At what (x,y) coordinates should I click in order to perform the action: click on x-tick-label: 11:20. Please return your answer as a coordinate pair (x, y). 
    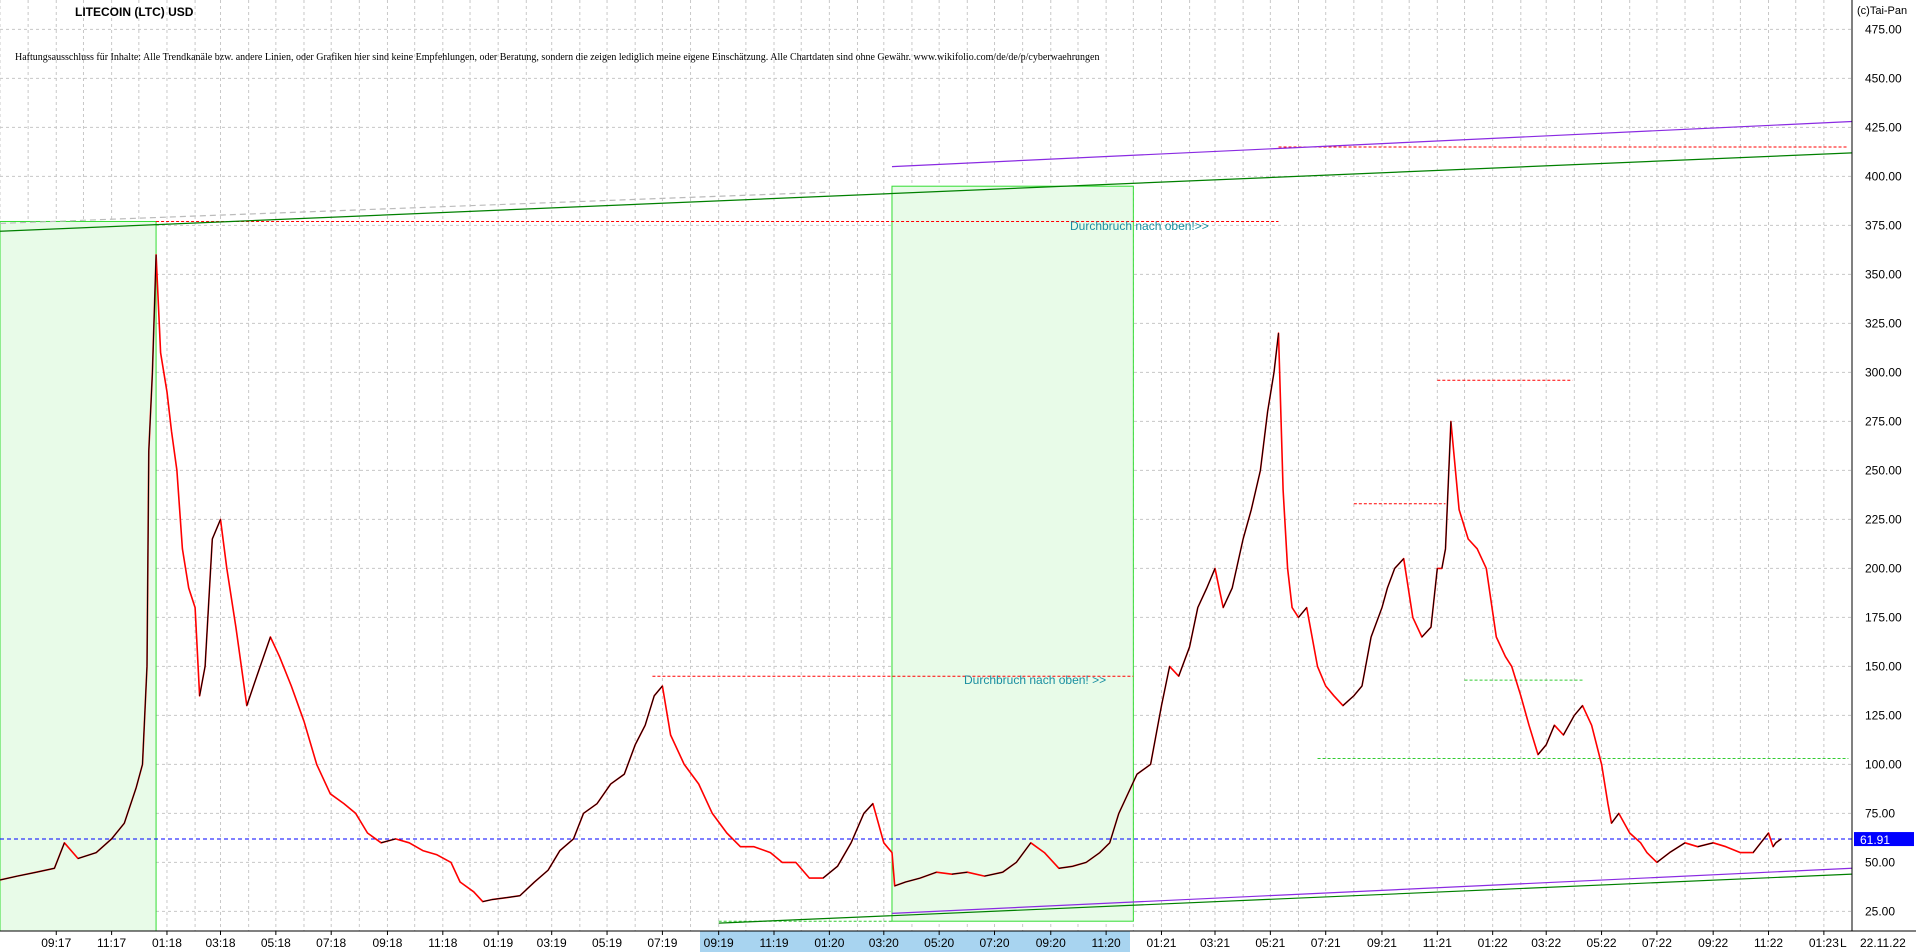
    Looking at the image, I should click on (1106, 943).